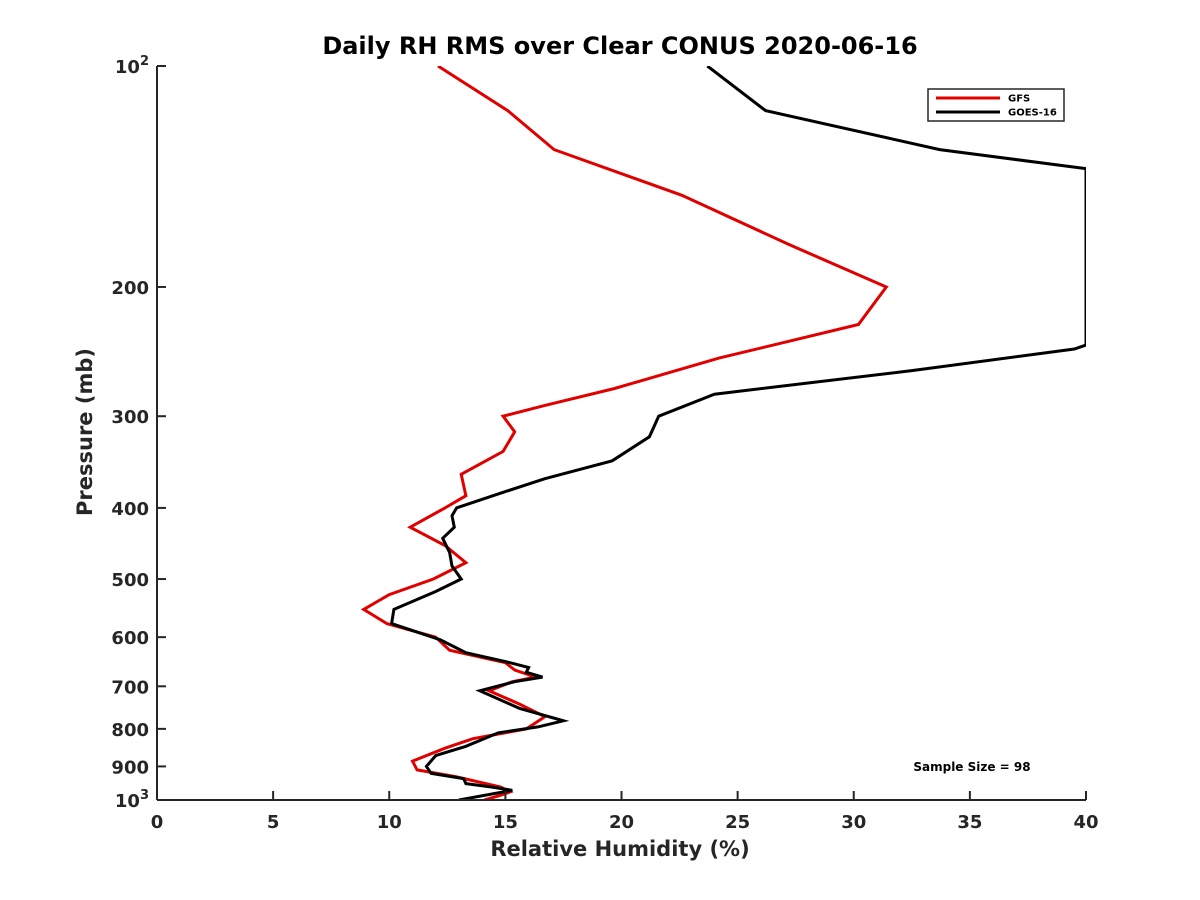  What do you see at coordinates (130, 580) in the screenshot?
I see `y-tick-label: 500` at bounding box center [130, 580].